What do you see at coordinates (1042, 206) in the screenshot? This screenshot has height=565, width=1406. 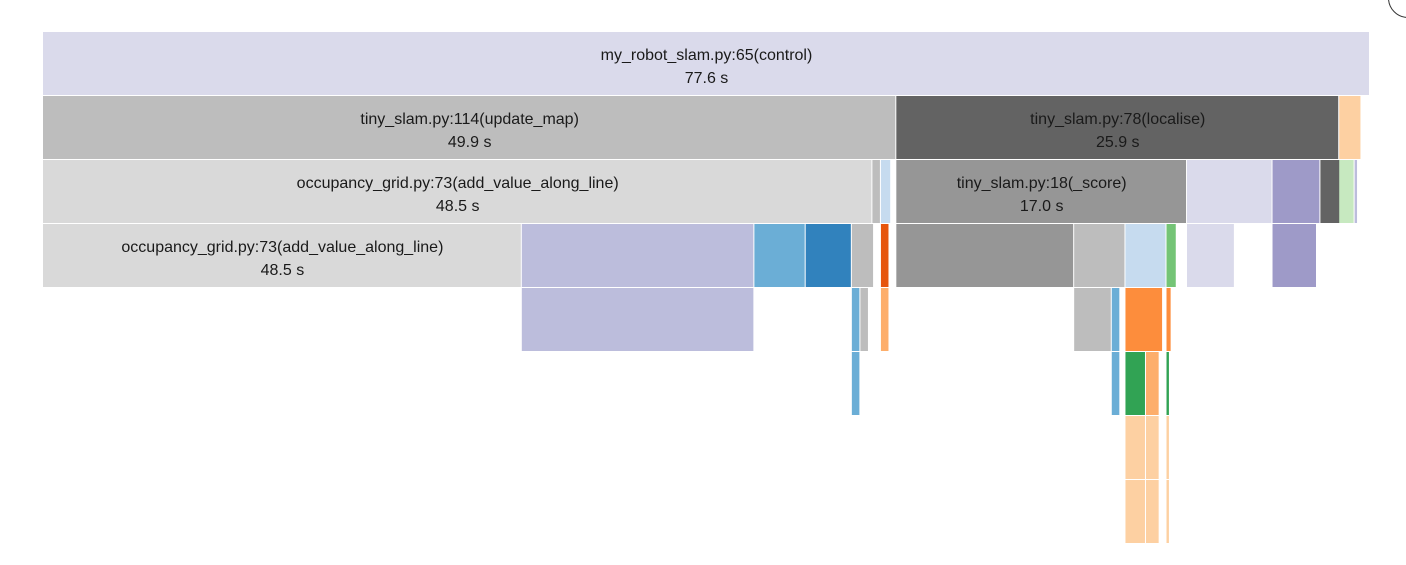 I see `node-value: 17.0 s` at bounding box center [1042, 206].